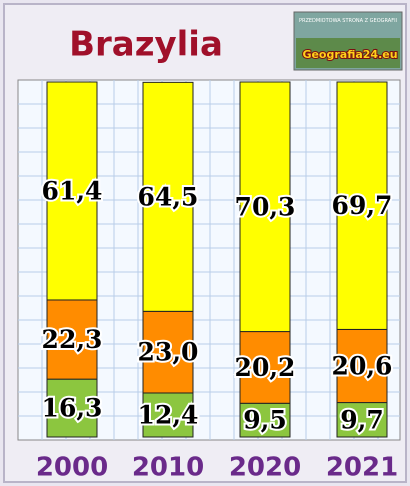 The image size is (410, 486). What do you see at coordinates (265, 468) in the screenshot?
I see `x-tick-label: 2020` at bounding box center [265, 468].